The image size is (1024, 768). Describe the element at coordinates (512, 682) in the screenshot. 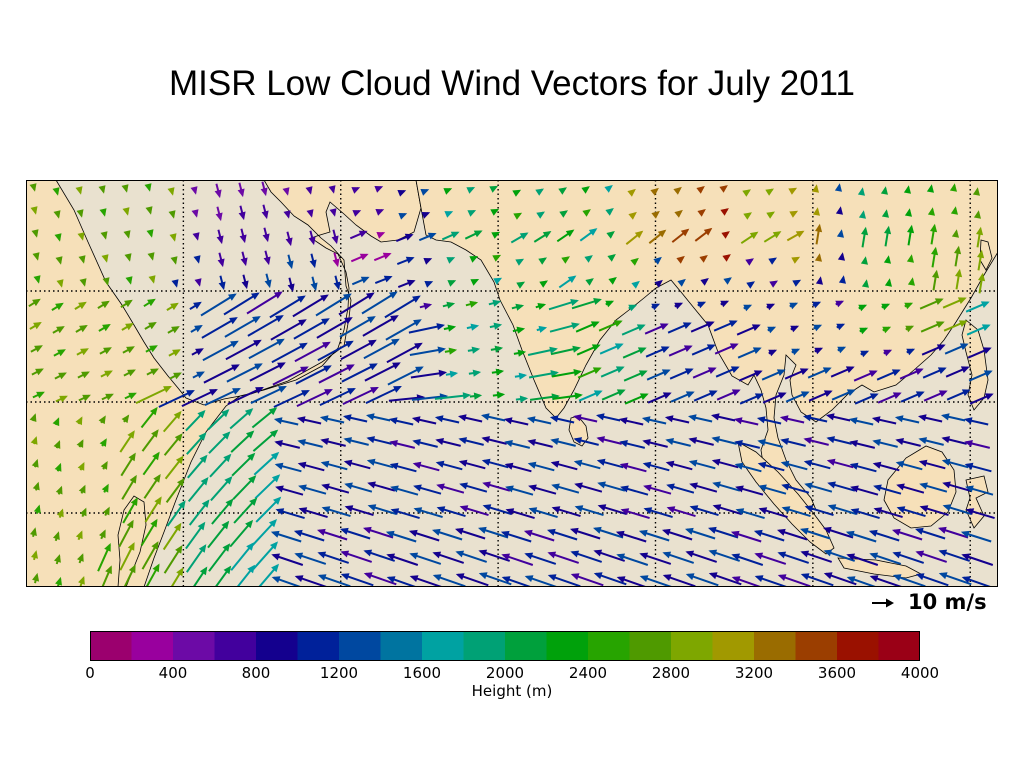

I see `colorbar-ticks: 0 400 800 1200 1600 2000 2400 2800 3200 3600 4000` at that location.